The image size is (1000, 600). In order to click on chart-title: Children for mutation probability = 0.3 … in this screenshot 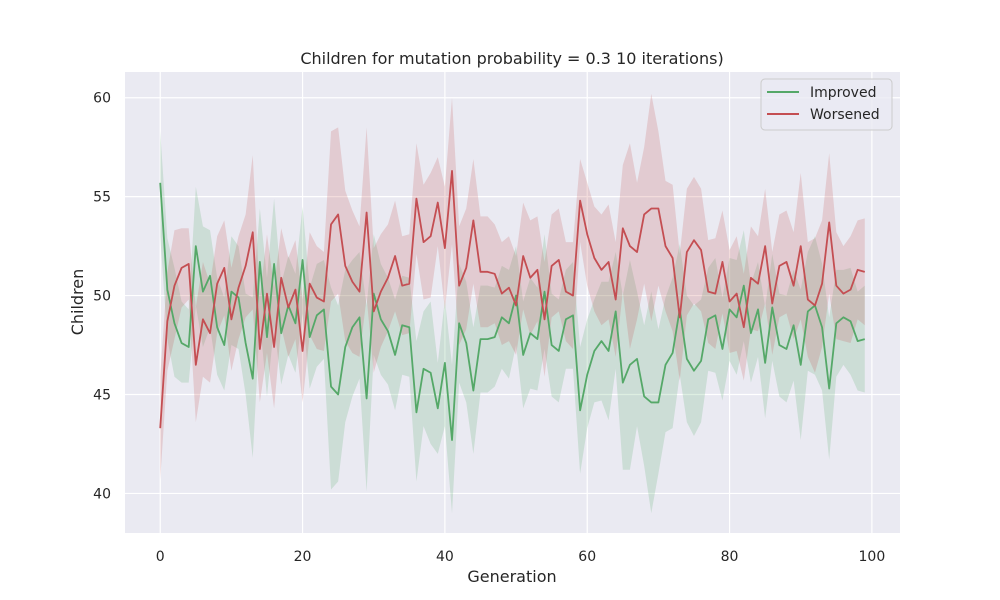, I will do `click(511, 58)`.